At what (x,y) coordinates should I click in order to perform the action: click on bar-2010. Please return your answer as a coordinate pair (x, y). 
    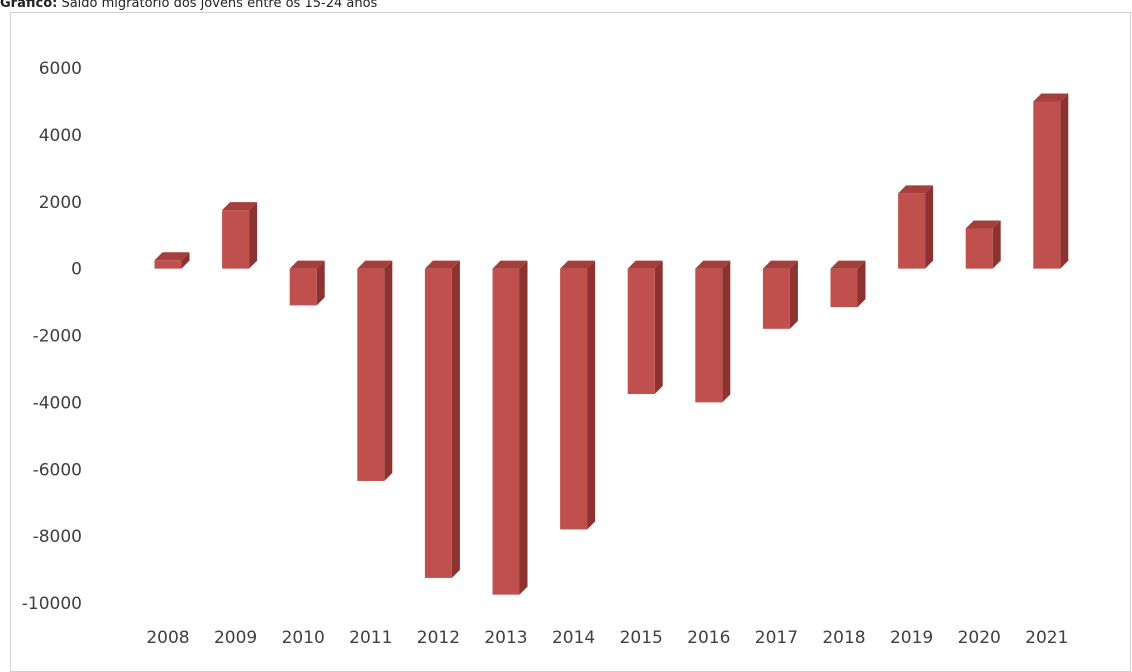
    Looking at the image, I should click on (307, 283).